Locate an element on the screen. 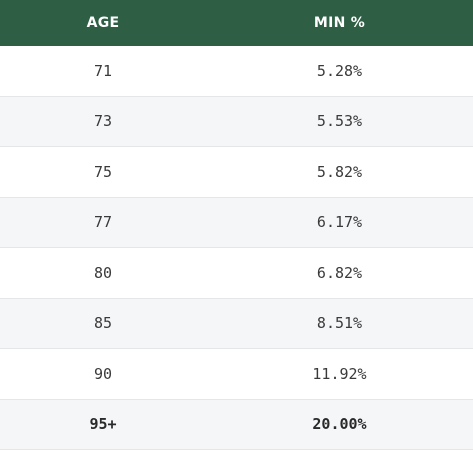  min-percent-cell: 20.00% is located at coordinates (339, 424).